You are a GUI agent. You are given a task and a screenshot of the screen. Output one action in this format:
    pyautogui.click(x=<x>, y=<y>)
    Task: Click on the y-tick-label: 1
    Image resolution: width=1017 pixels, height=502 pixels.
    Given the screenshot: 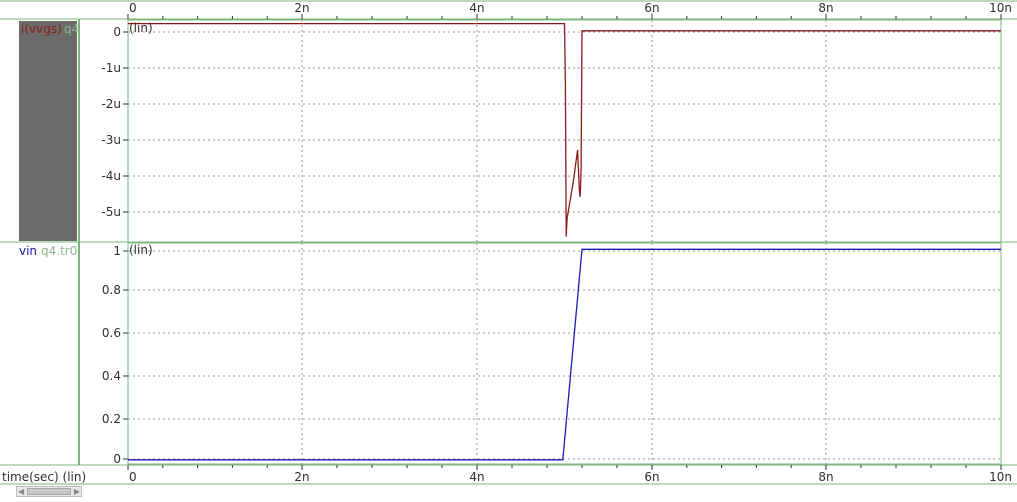 What is the action you would take?
    pyautogui.click(x=117, y=251)
    